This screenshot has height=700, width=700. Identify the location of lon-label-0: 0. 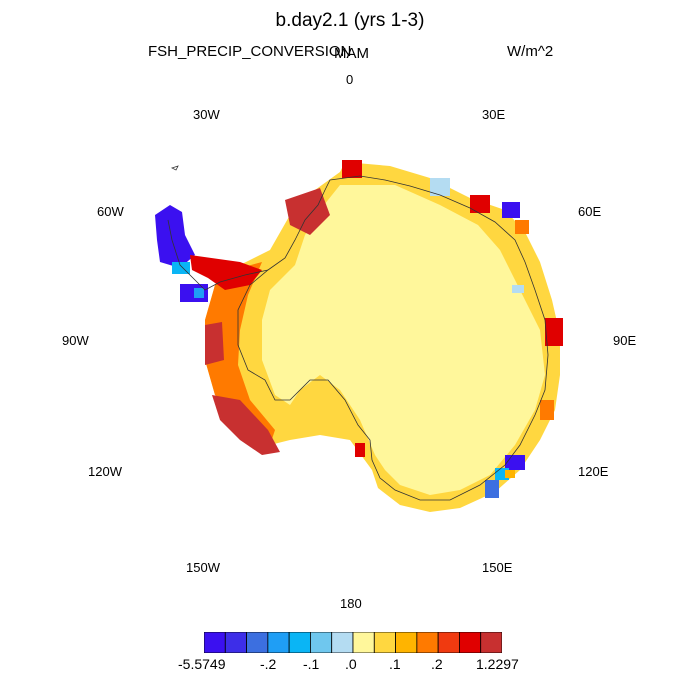
(350, 79).